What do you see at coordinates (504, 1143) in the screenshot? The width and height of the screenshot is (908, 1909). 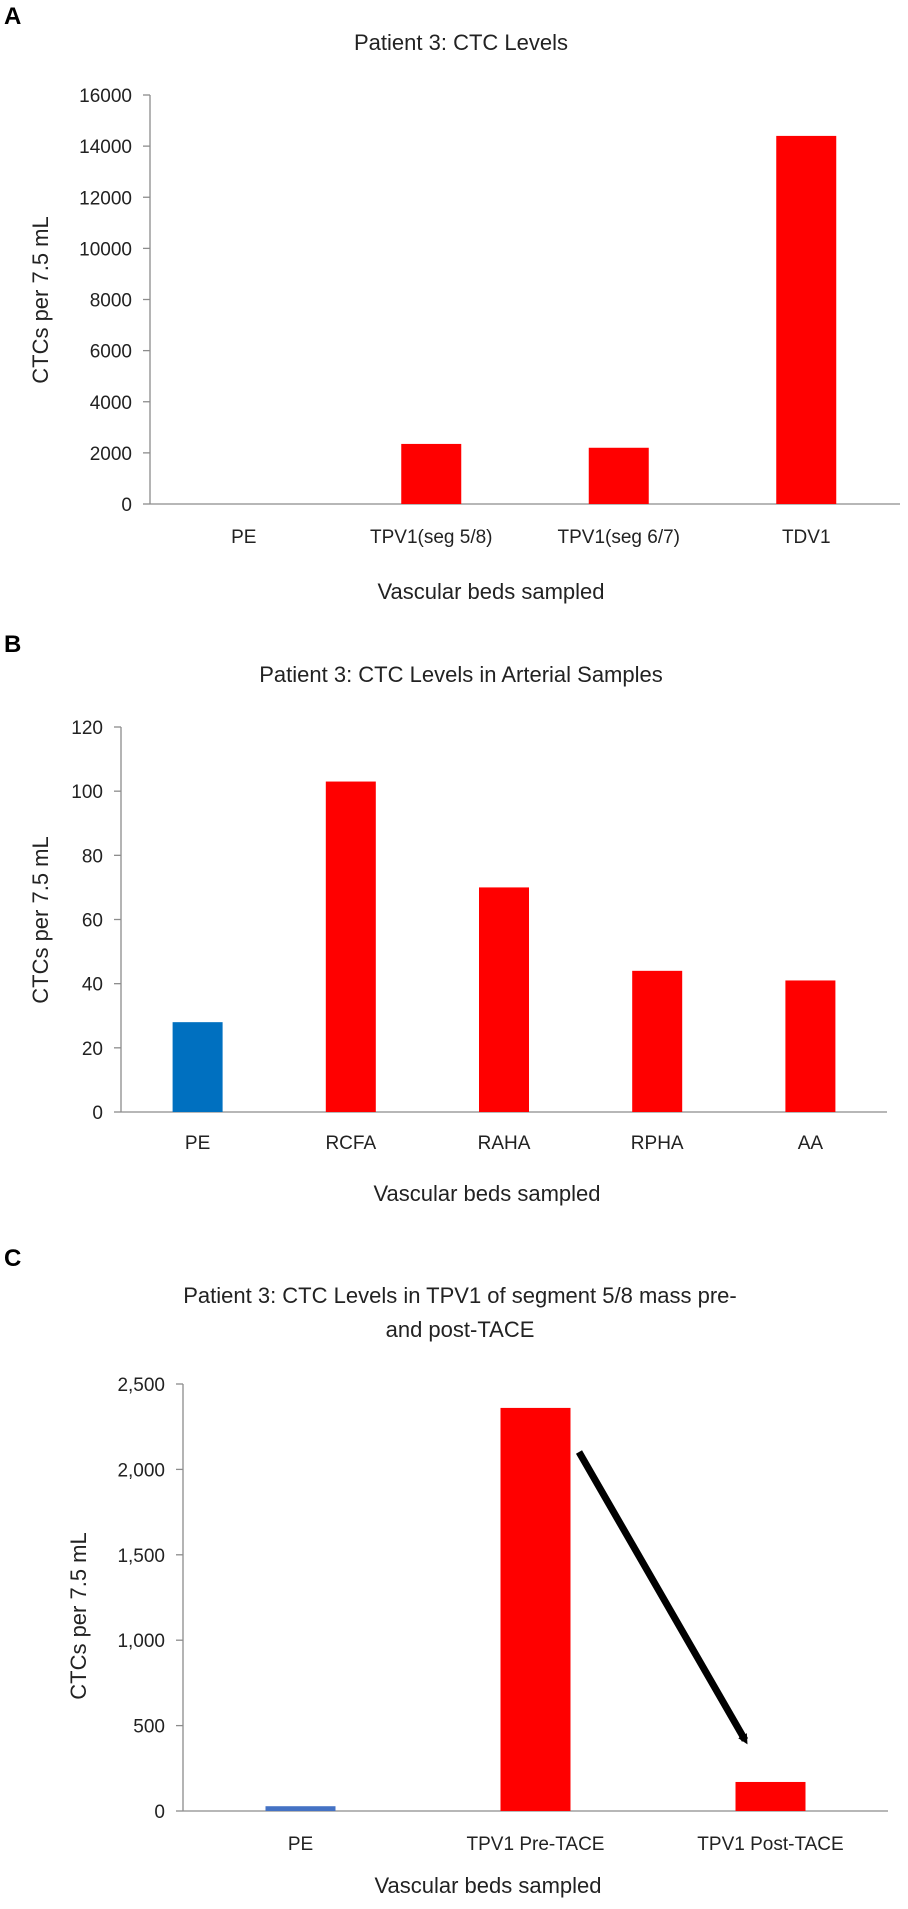 I see `chart-b-category-label: RAHA` at bounding box center [504, 1143].